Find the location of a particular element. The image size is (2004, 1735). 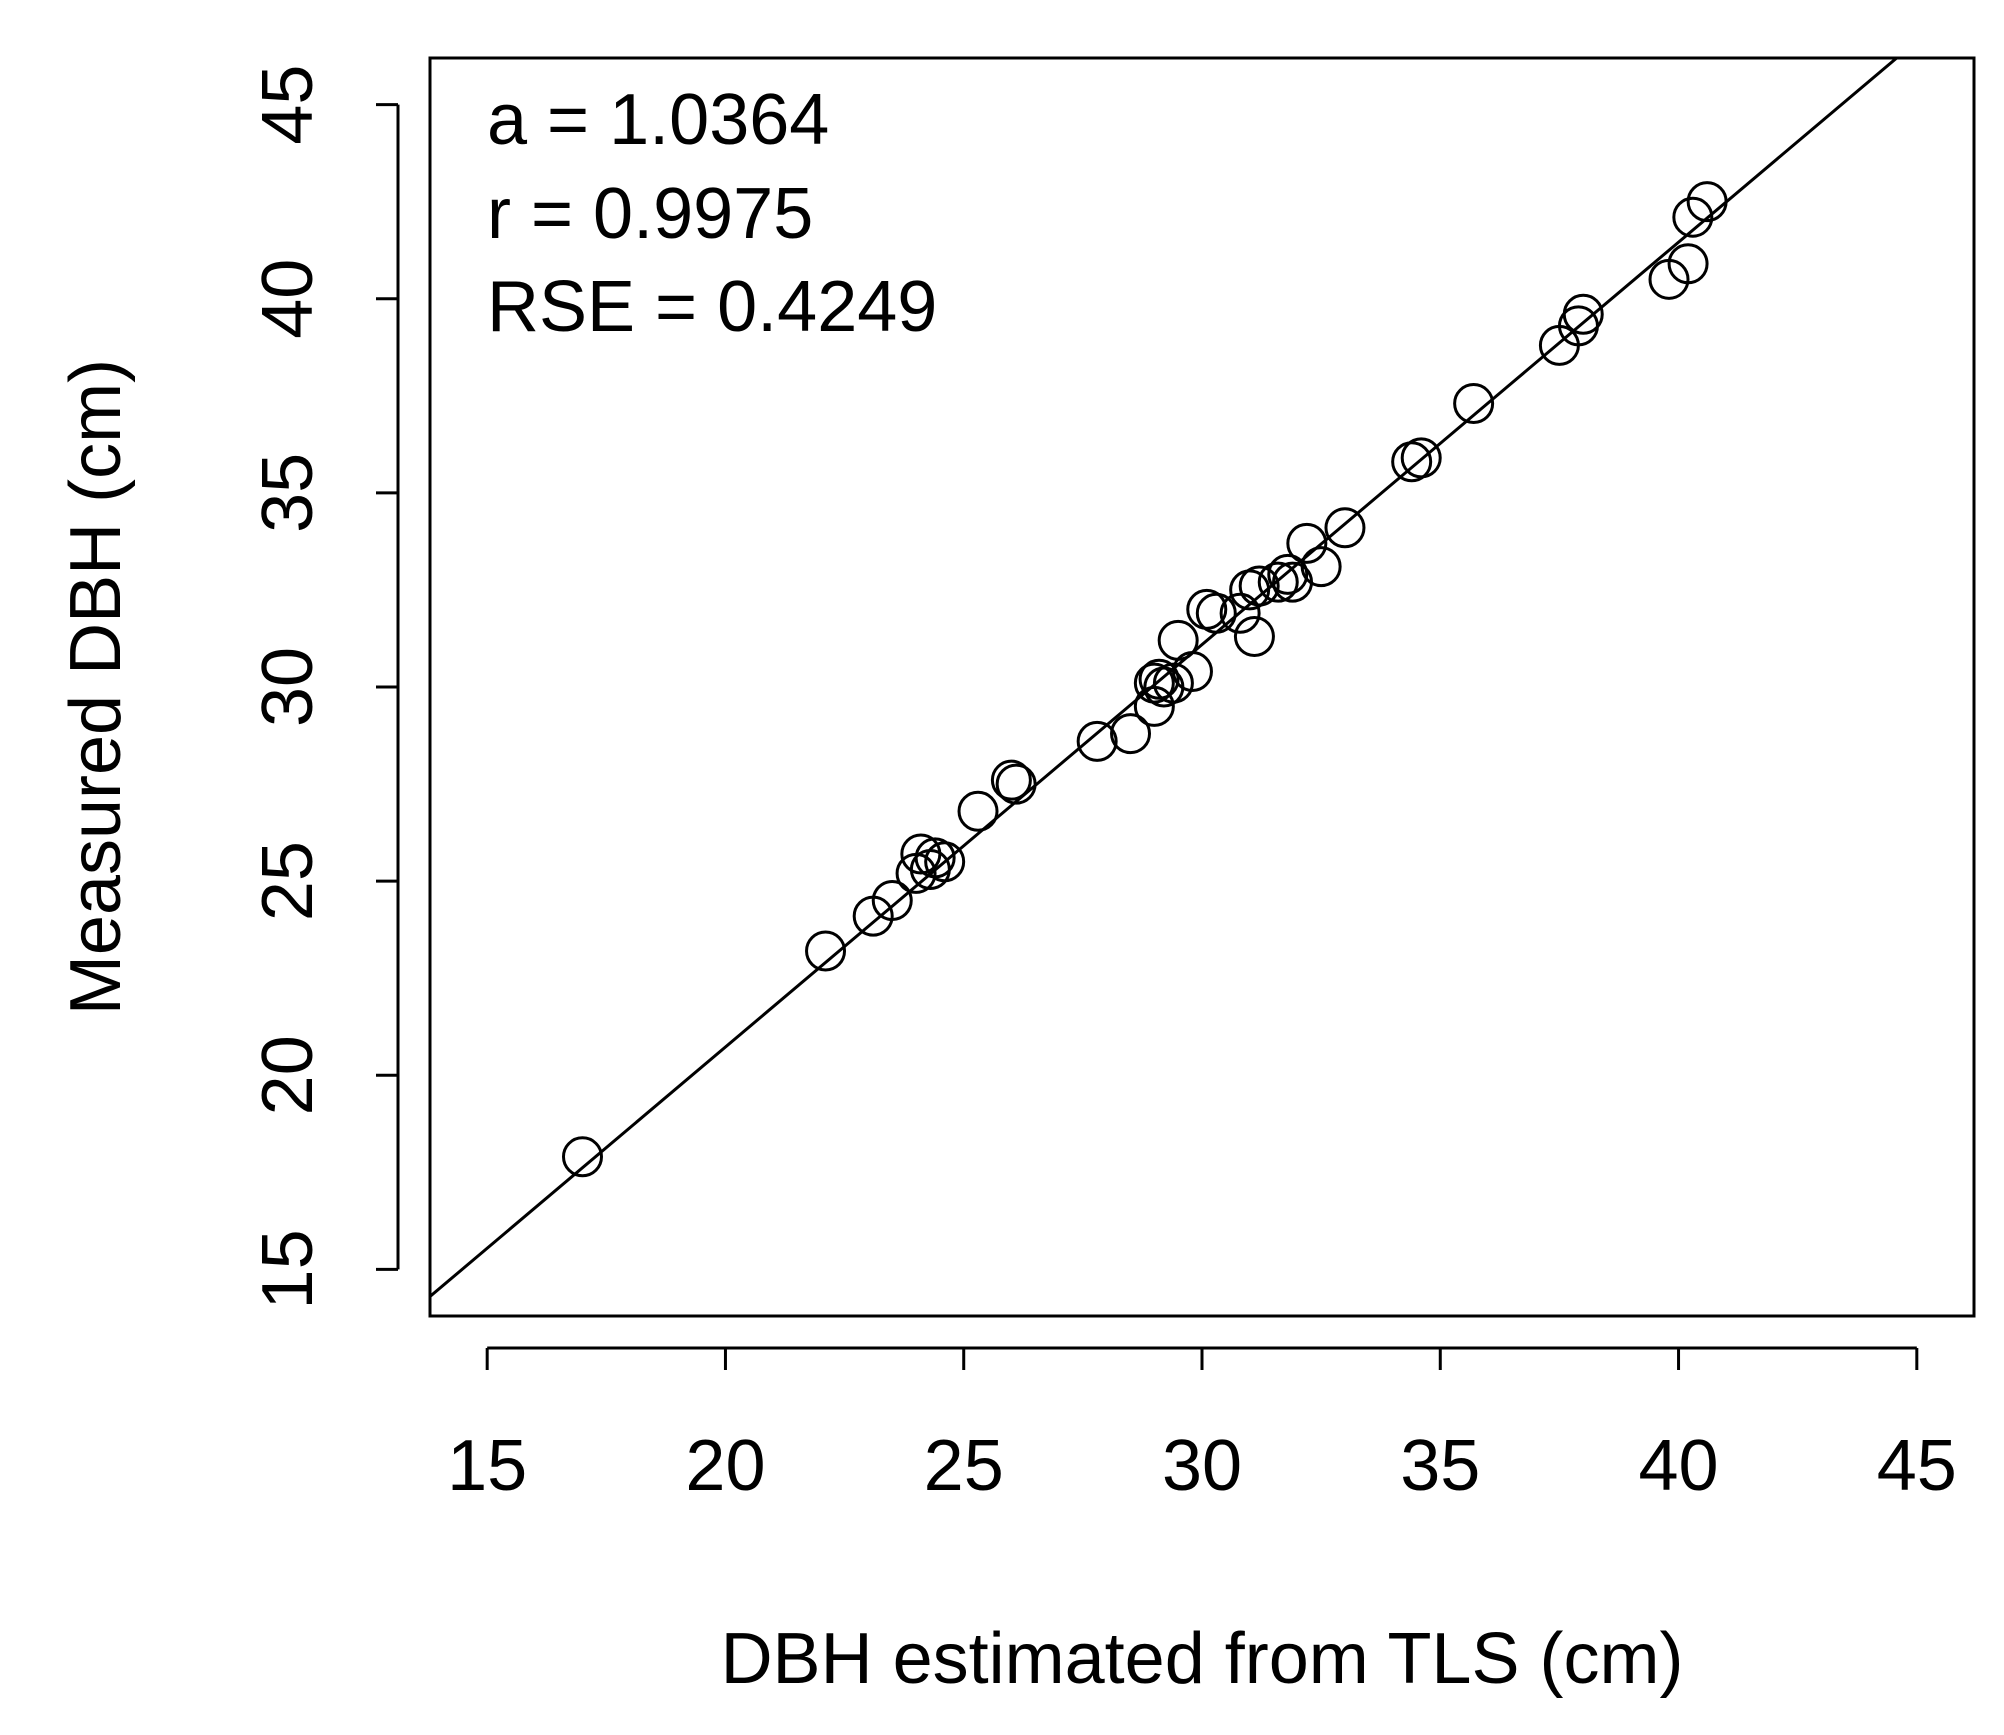

x-tick-label: 40 is located at coordinates (1678, 1466).